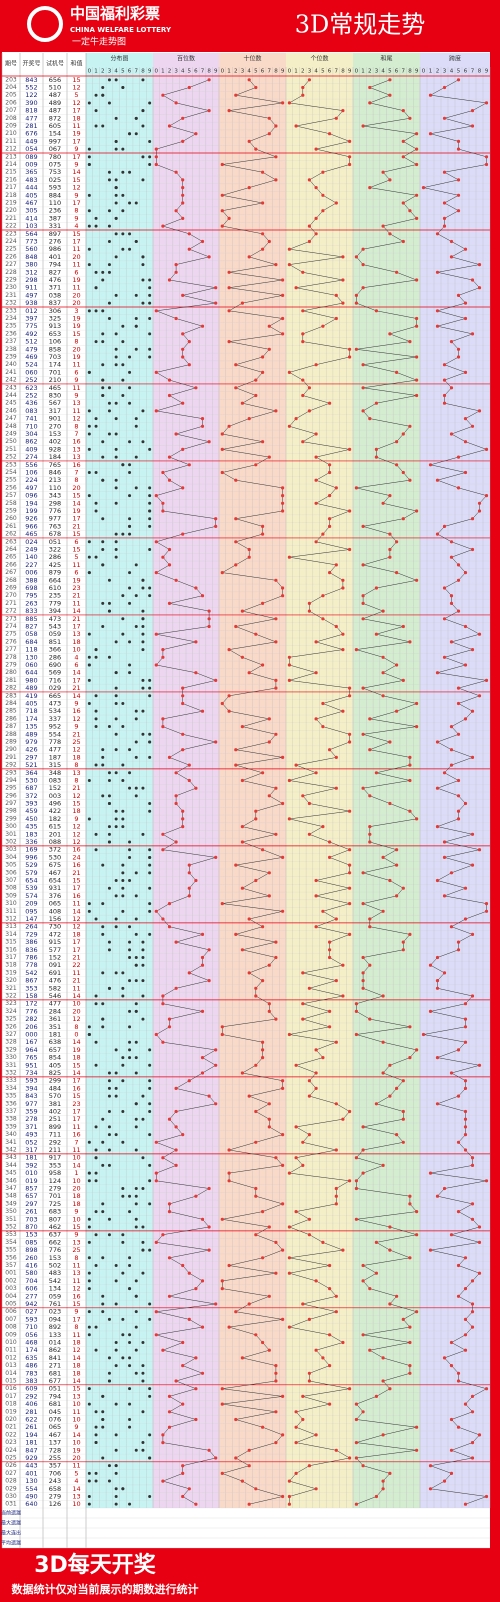 The height and width of the screenshot is (1602, 500). What do you see at coordinates (55, 342) in the screenshot?
I see `trial: 106` at bounding box center [55, 342].